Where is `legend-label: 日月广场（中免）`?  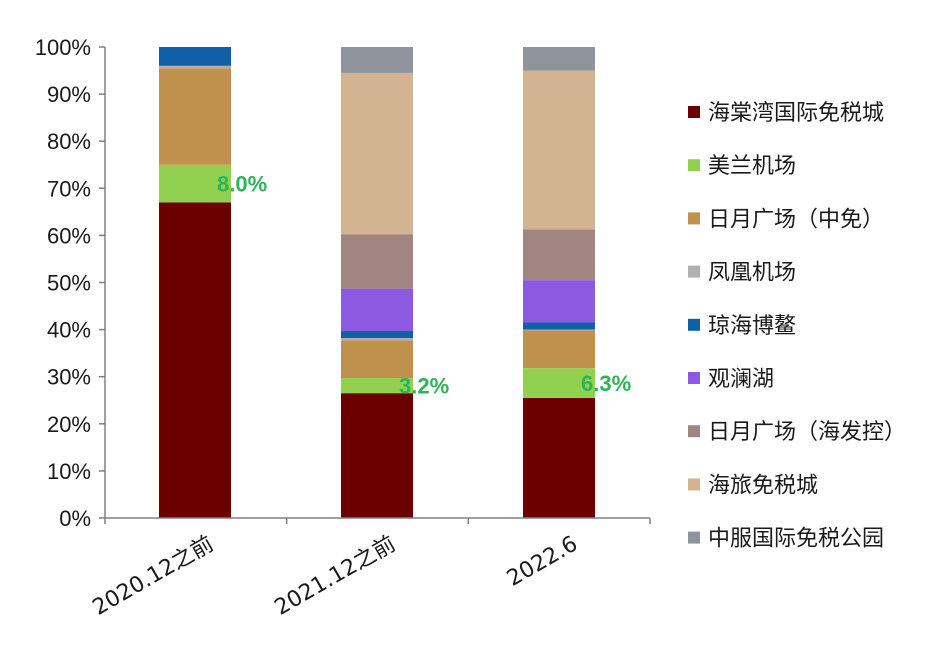
legend-label: 日月广场（中免） is located at coordinates (796, 219).